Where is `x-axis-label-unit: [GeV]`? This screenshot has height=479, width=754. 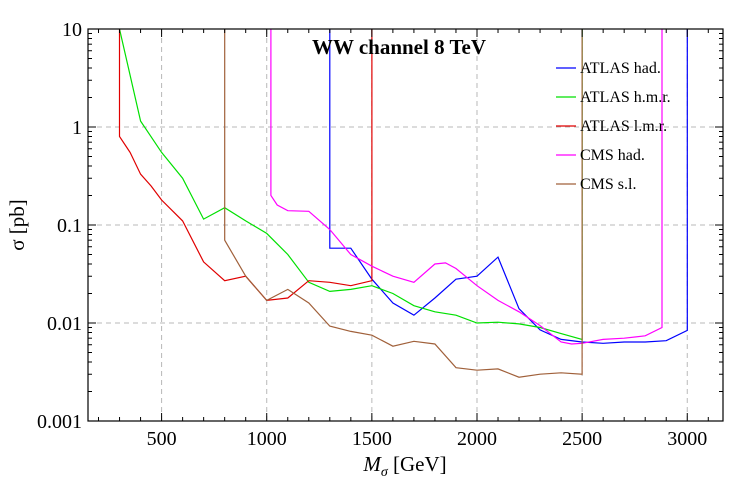 x-axis-label-unit: [GeV] is located at coordinates (417, 464).